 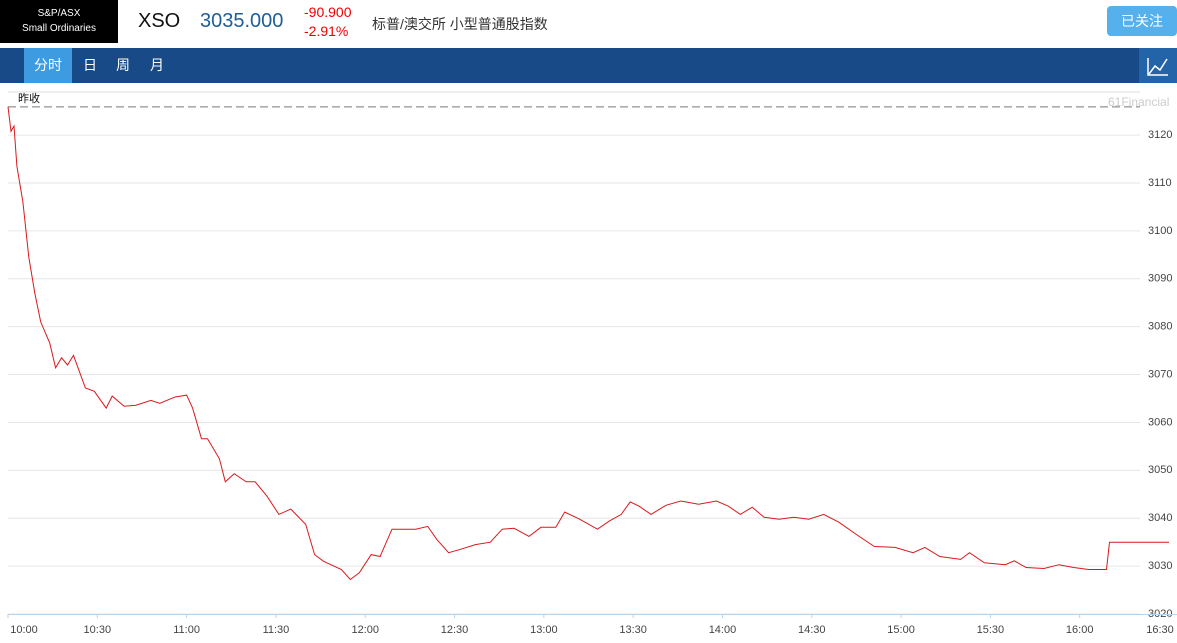 What do you see at coordinates (1160, 231) in the screenshot?
I see `y-tick-label: 3100` at bounding box center [1160, 231].